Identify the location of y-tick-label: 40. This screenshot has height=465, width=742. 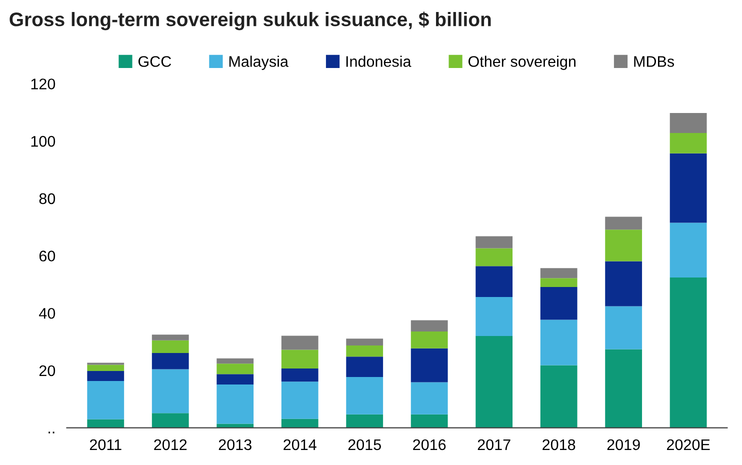
(47, 313).